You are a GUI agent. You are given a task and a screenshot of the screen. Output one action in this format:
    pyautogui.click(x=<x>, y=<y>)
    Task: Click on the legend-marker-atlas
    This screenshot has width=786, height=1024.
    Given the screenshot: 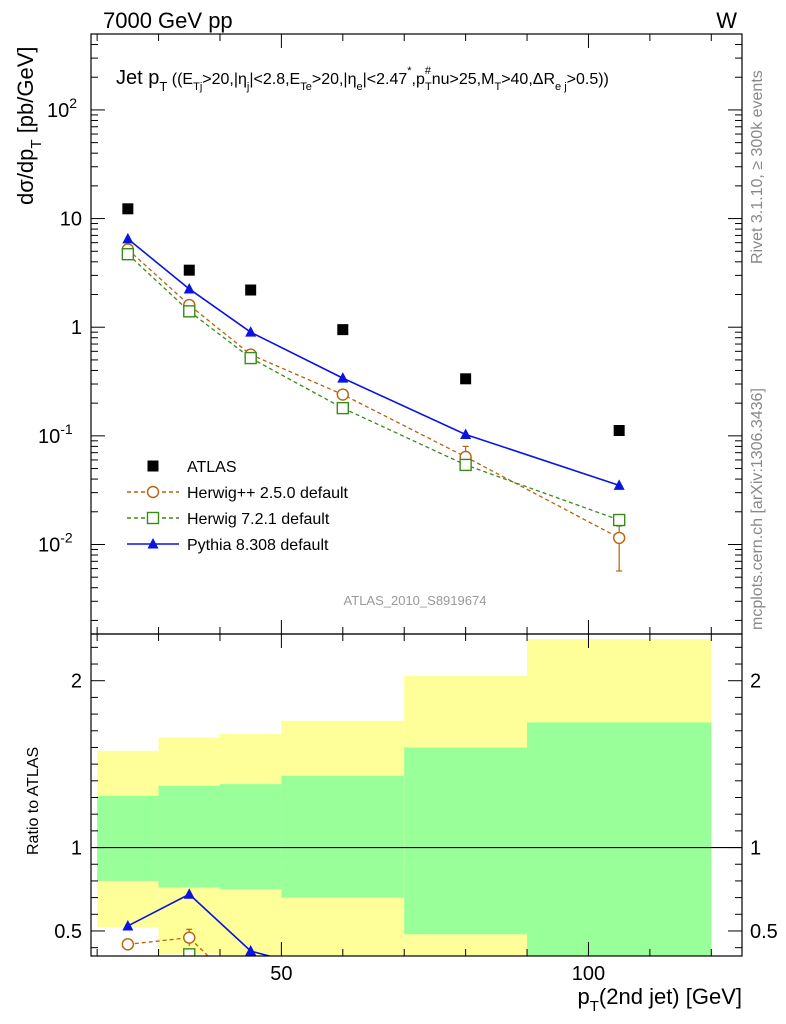 What is the action you would take?
    pyautogui.click(x=153, y=466)
    